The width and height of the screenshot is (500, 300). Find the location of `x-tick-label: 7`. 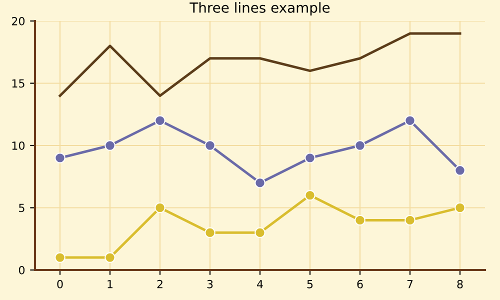

x-tick-label: 7 is located at coordinates (410, 284).